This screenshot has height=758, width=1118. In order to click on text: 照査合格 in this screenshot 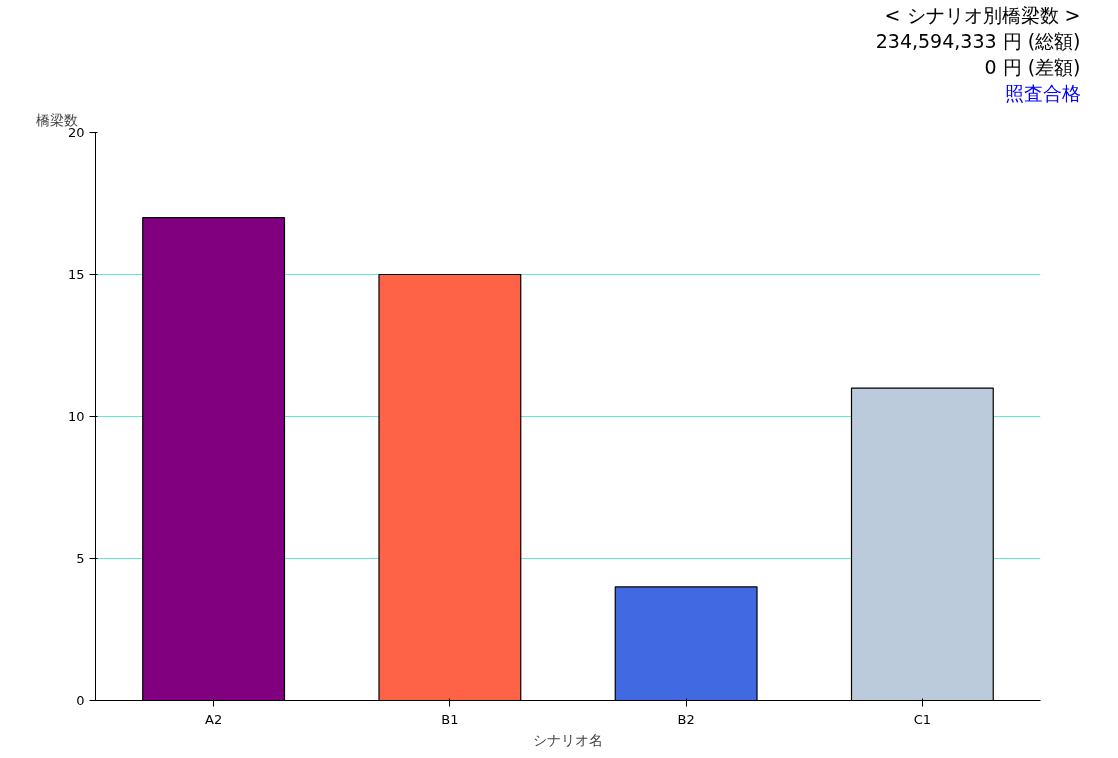, I will do `click(1042, 92)`.